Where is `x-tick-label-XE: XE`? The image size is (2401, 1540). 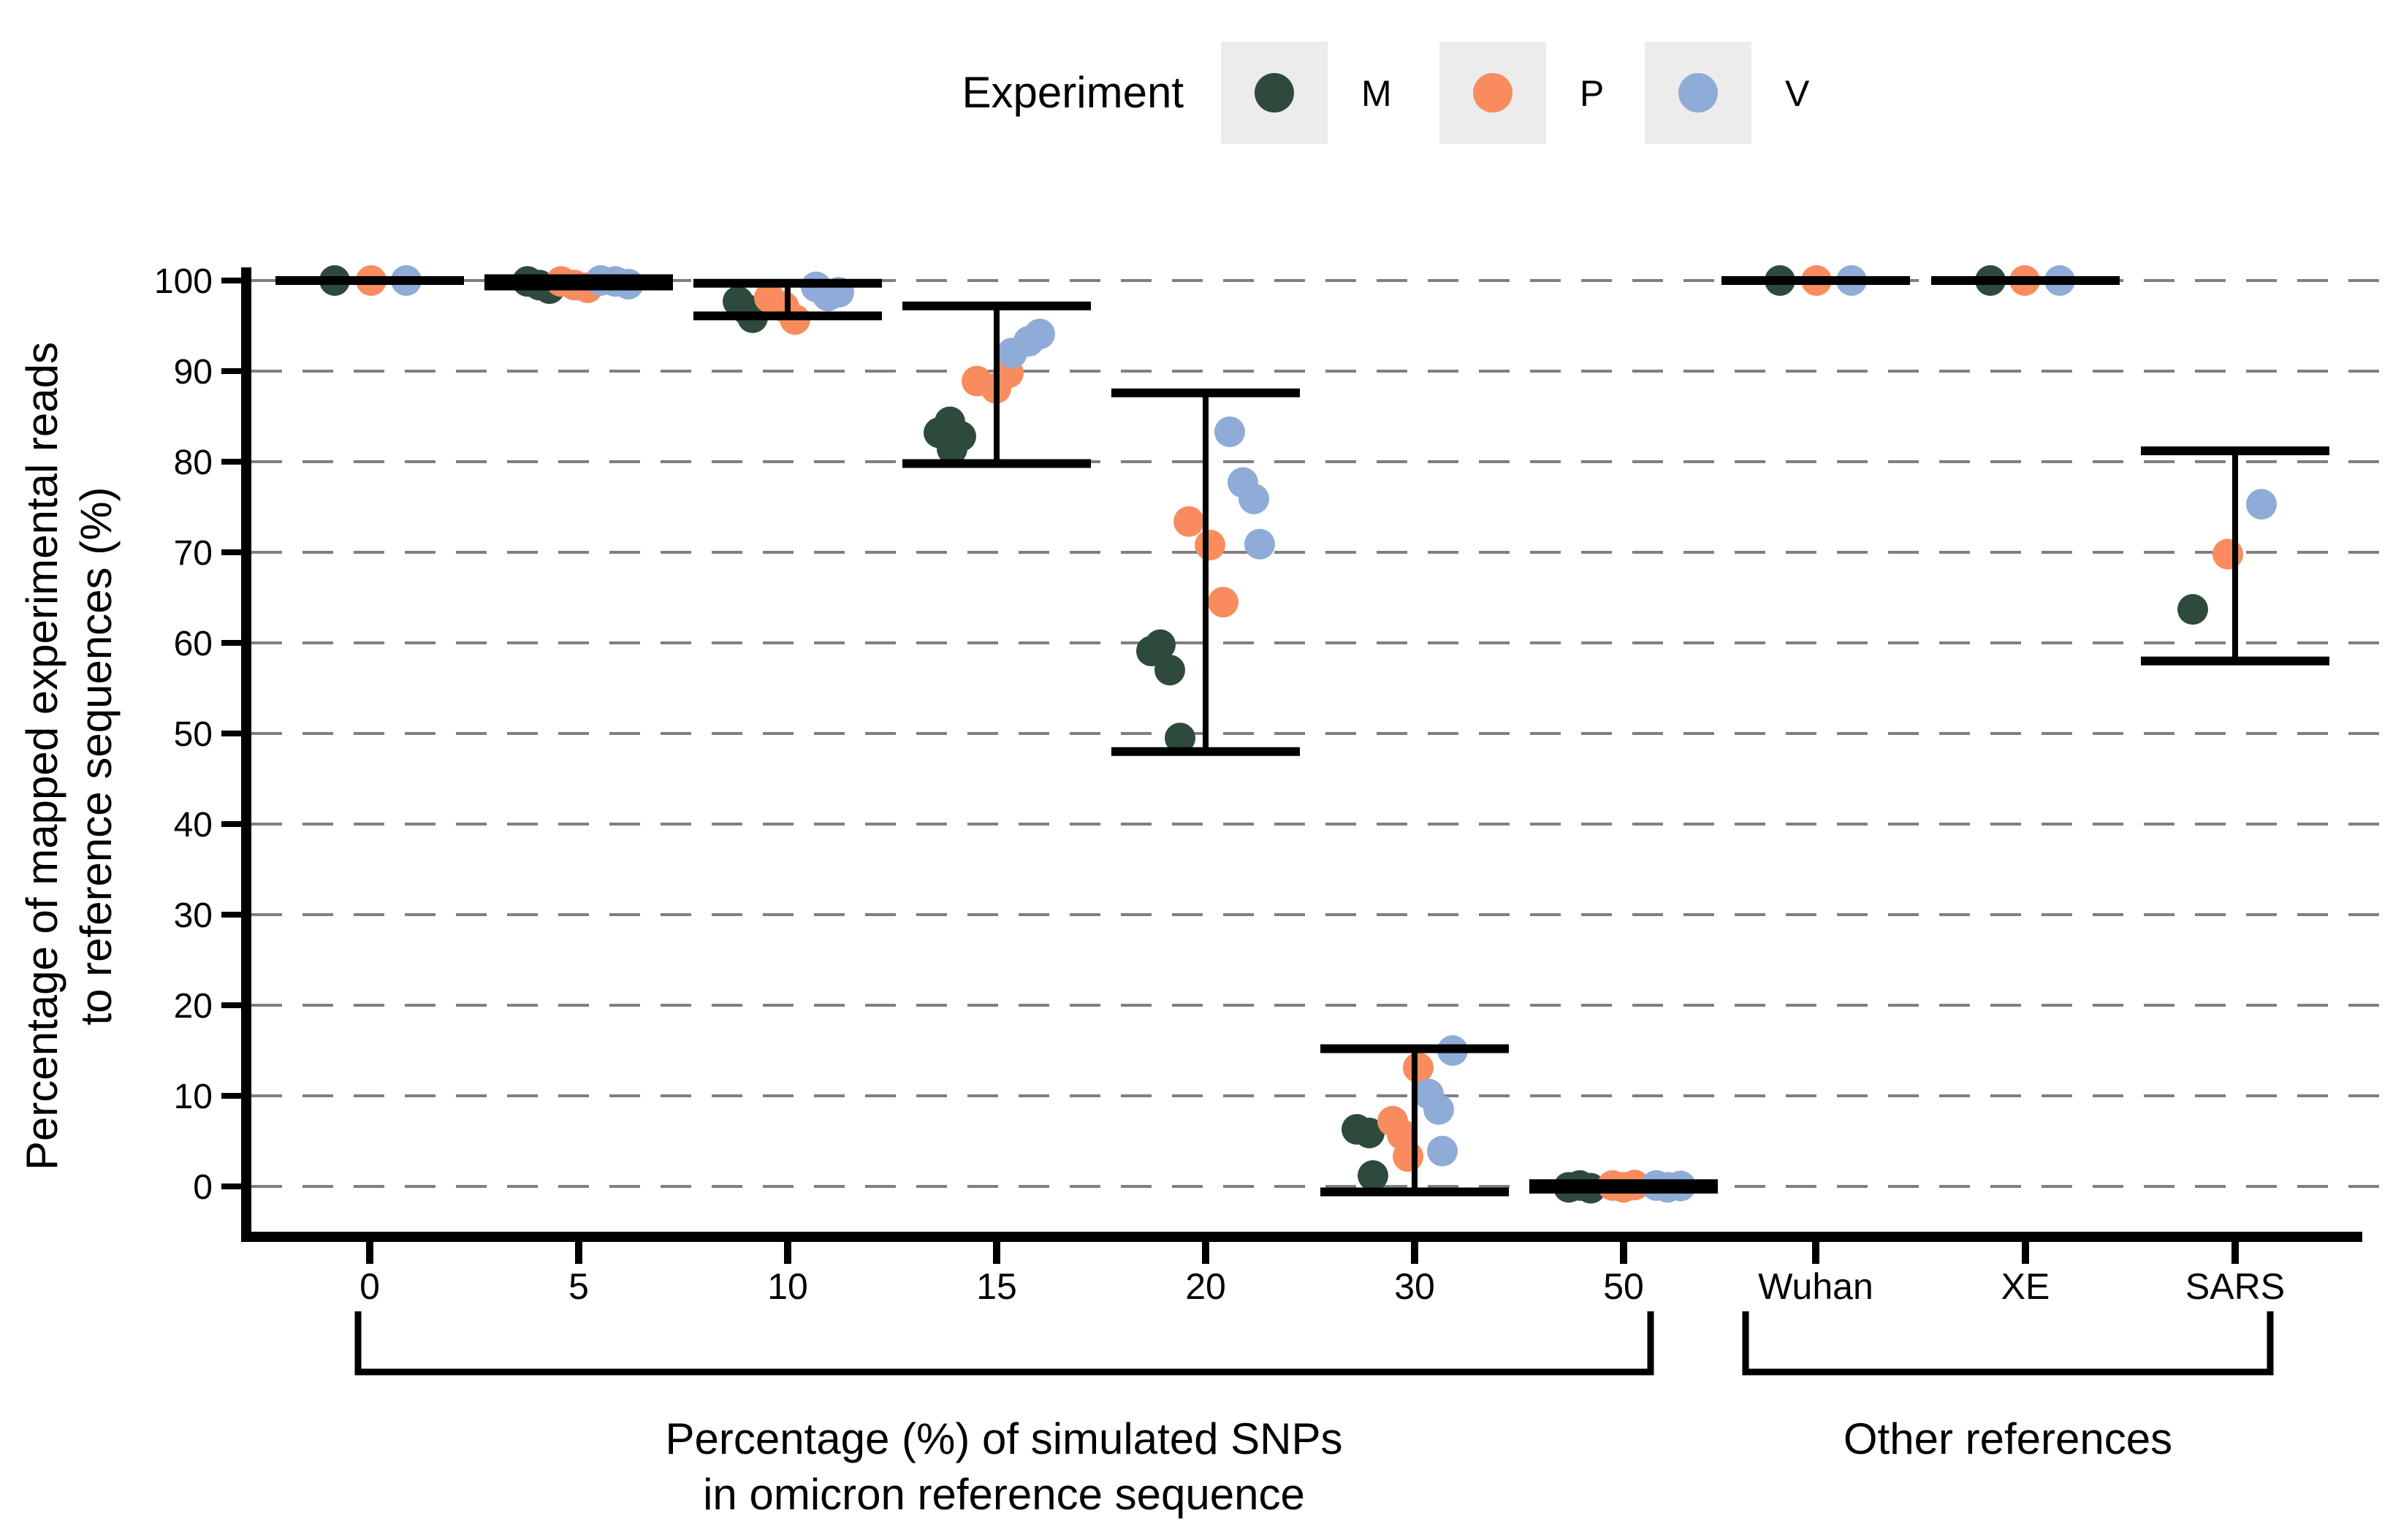 x-tick-label-XE: XE is located at coordinates (2025, 1286).